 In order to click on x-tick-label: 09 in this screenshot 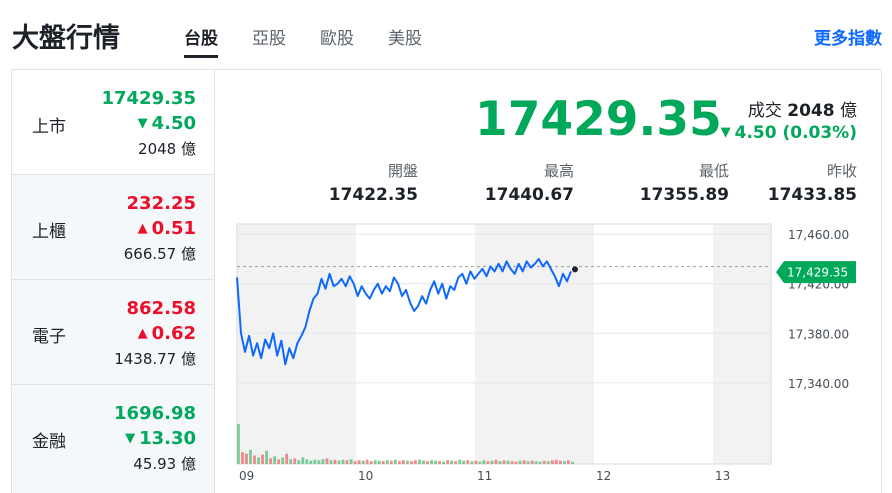, I will do `click(246, 476)`.